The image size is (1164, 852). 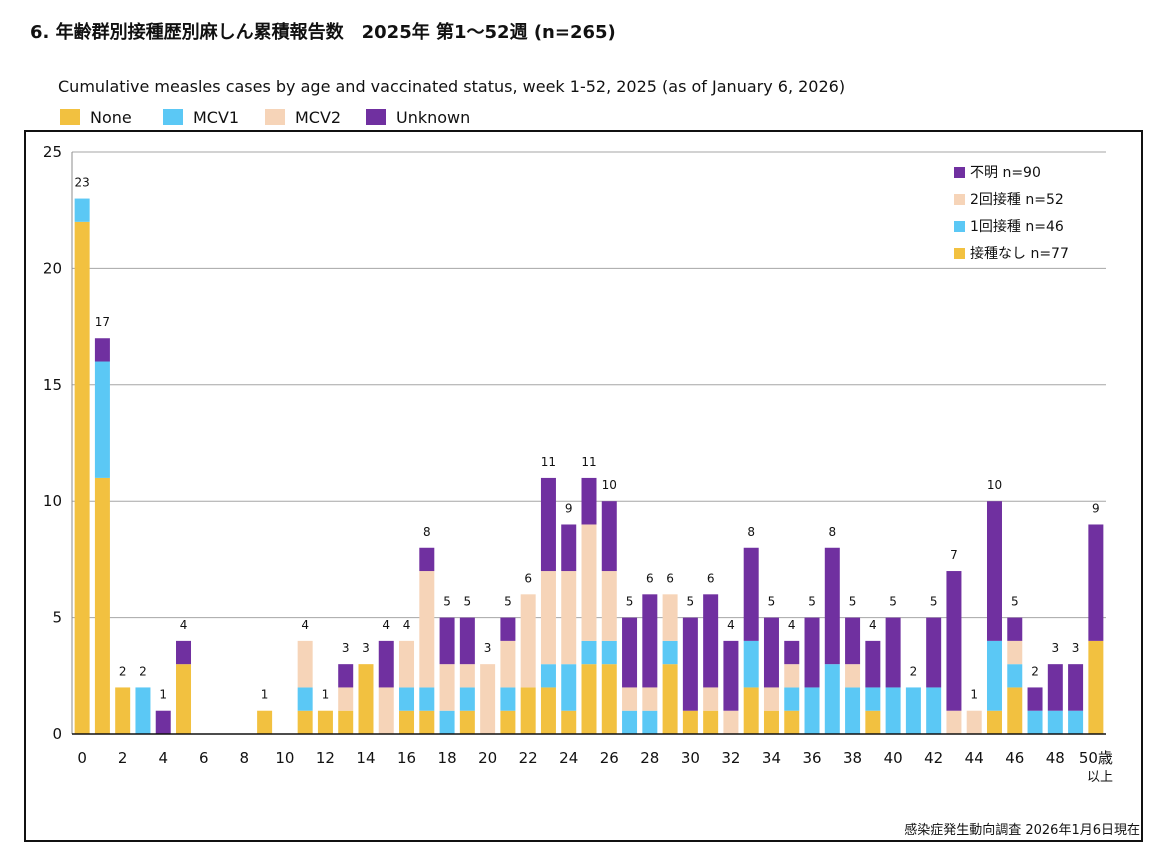 What do you see at coordinates (216, 117) in the screenshot?
I see `legend-label-mcv1: MCV1` at bounding box center [216, 117].